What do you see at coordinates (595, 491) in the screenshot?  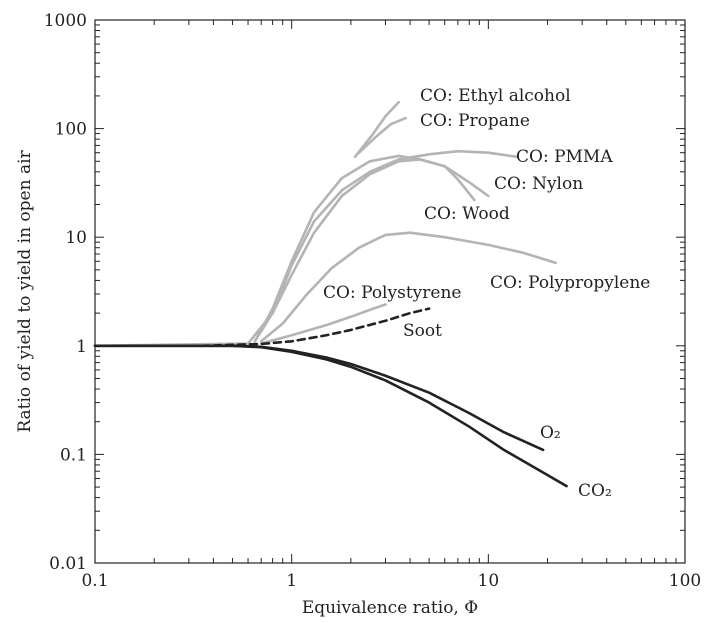 I see `series-label-co2: CO₂` at bounding box center [595, 491].